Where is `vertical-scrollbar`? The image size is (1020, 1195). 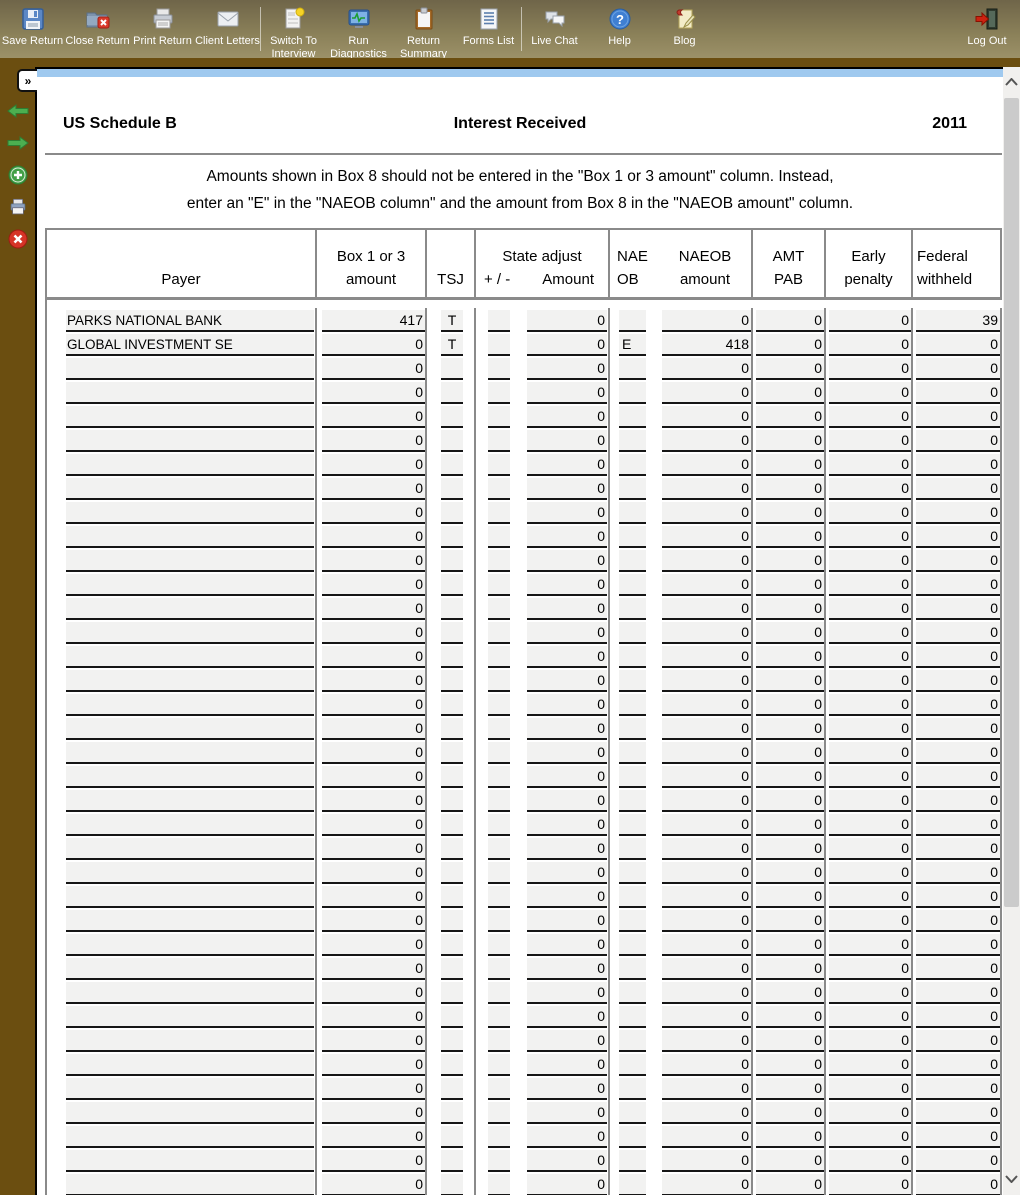 vertical-scrollbar is located at coordinates (1011, 631).